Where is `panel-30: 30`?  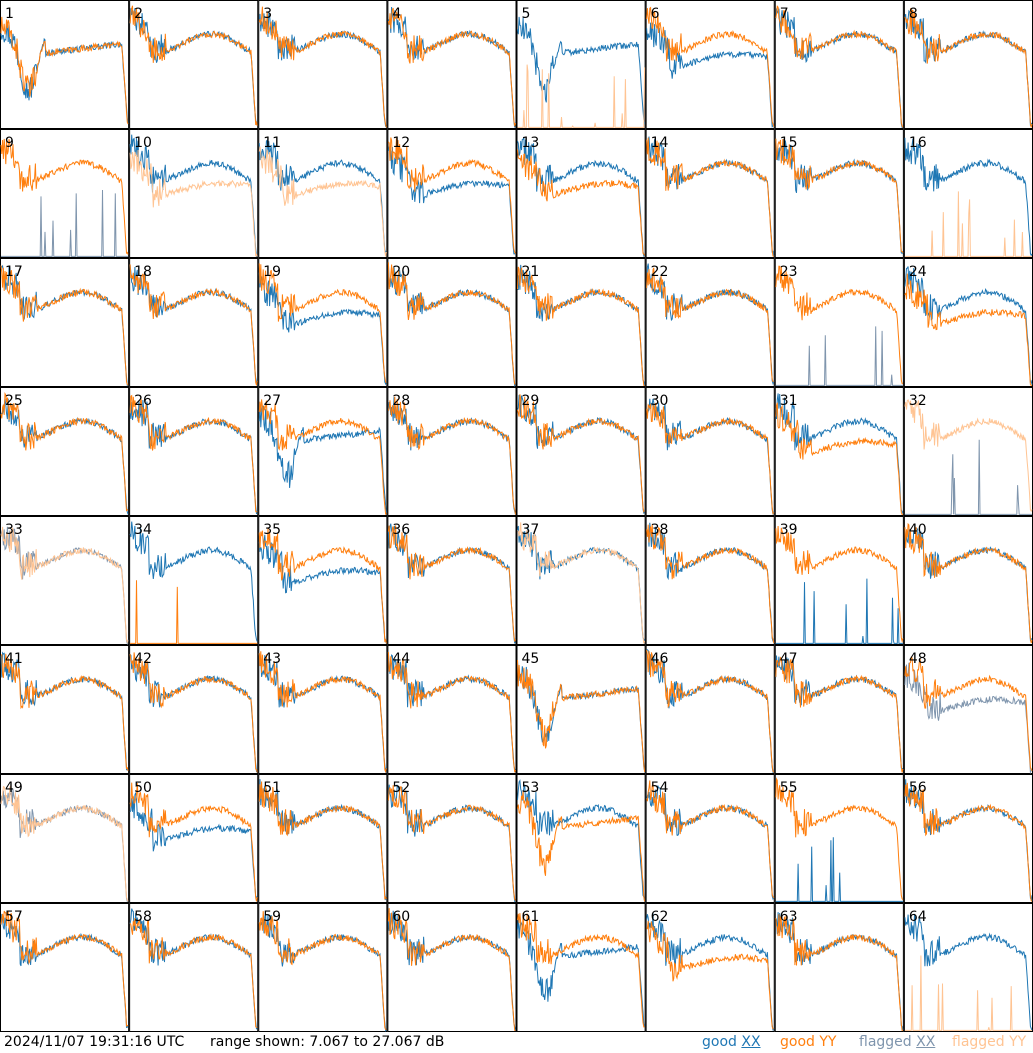 panel-30: 30 is located at coordinates (710, 451).